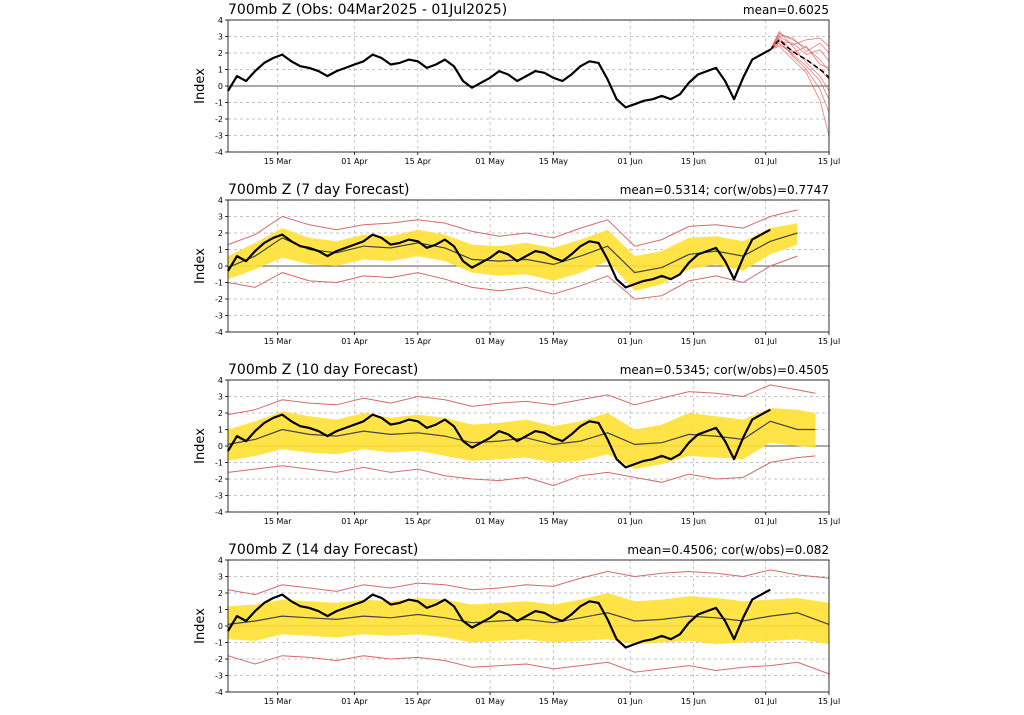  I want to click on panel-title: 700mb Z (7 day Forecast), so click(318, 190).